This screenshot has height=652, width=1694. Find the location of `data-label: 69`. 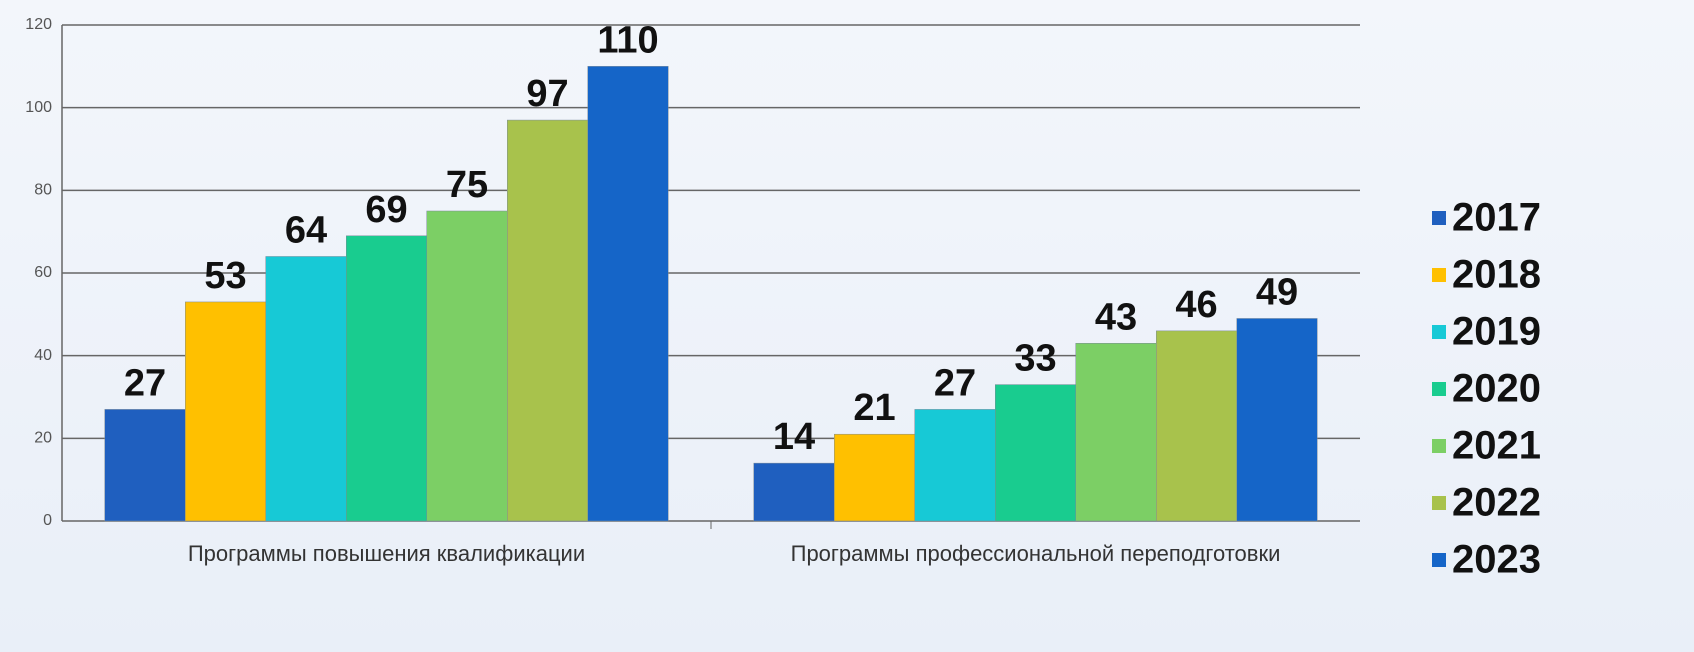

data-label: 69 is located at coordinates (386, 210).